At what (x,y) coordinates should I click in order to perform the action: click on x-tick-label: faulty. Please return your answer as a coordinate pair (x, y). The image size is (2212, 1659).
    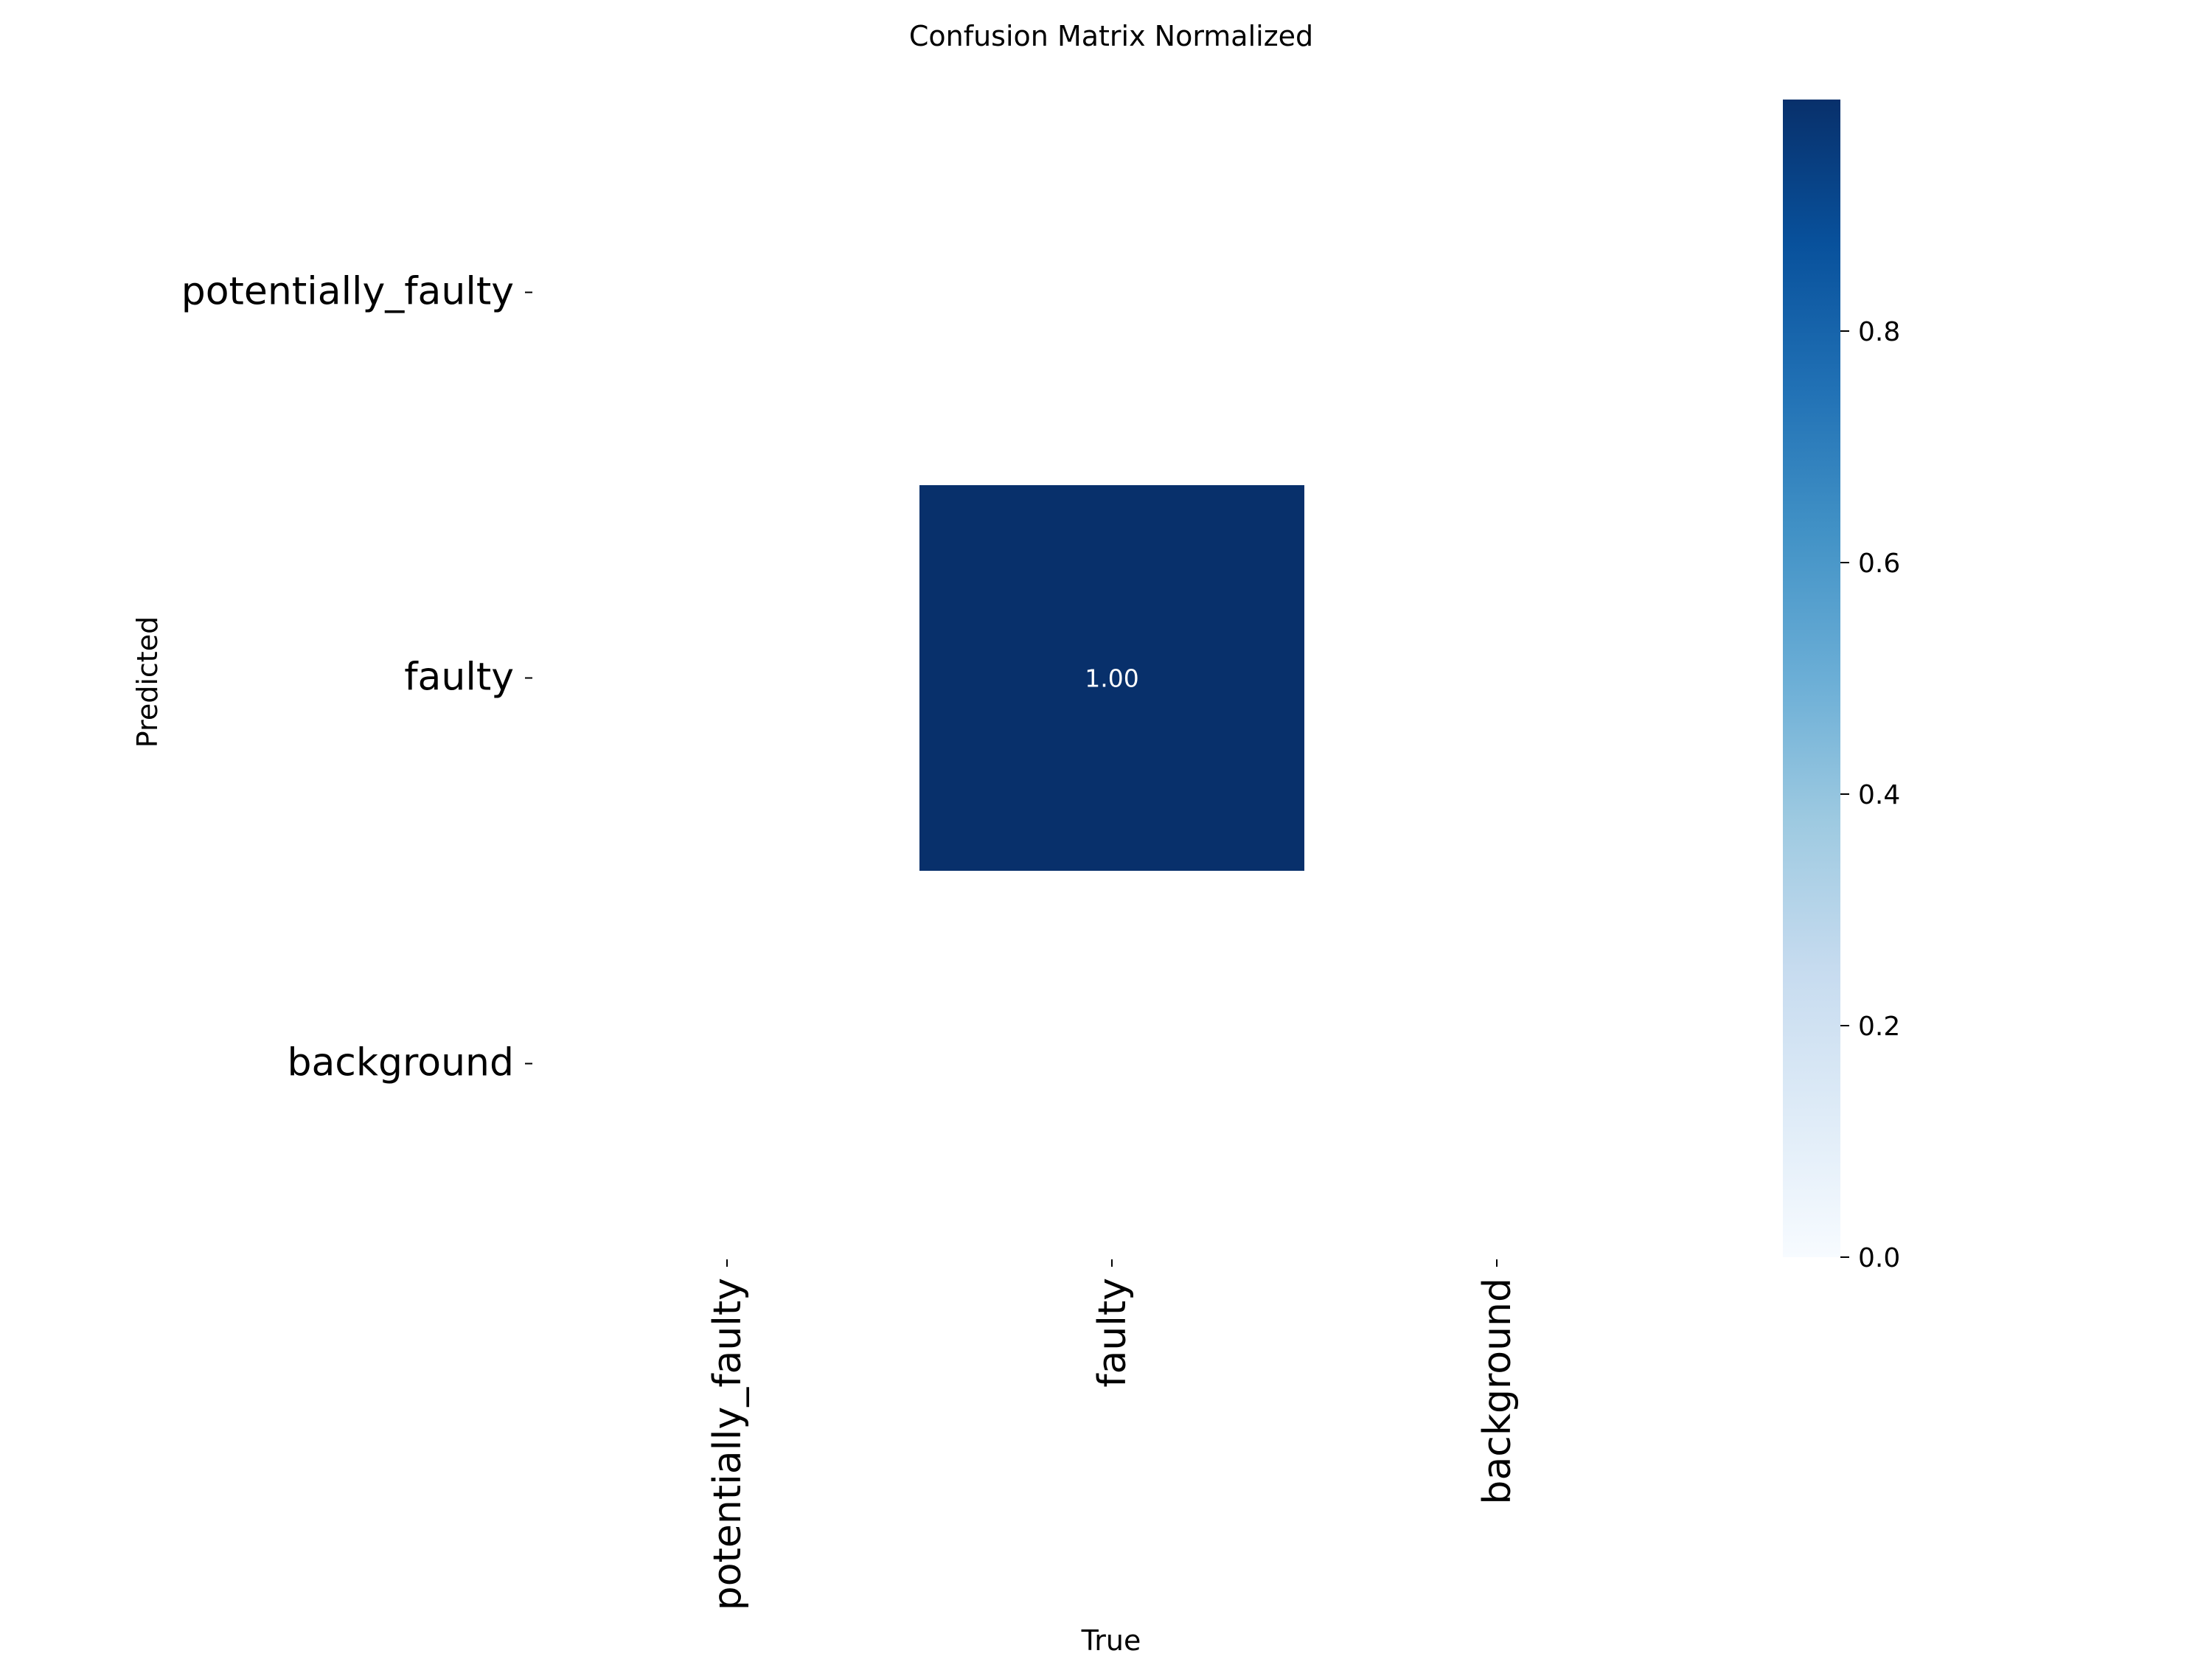
    Looking at the image, I should click on (1113, 1333).